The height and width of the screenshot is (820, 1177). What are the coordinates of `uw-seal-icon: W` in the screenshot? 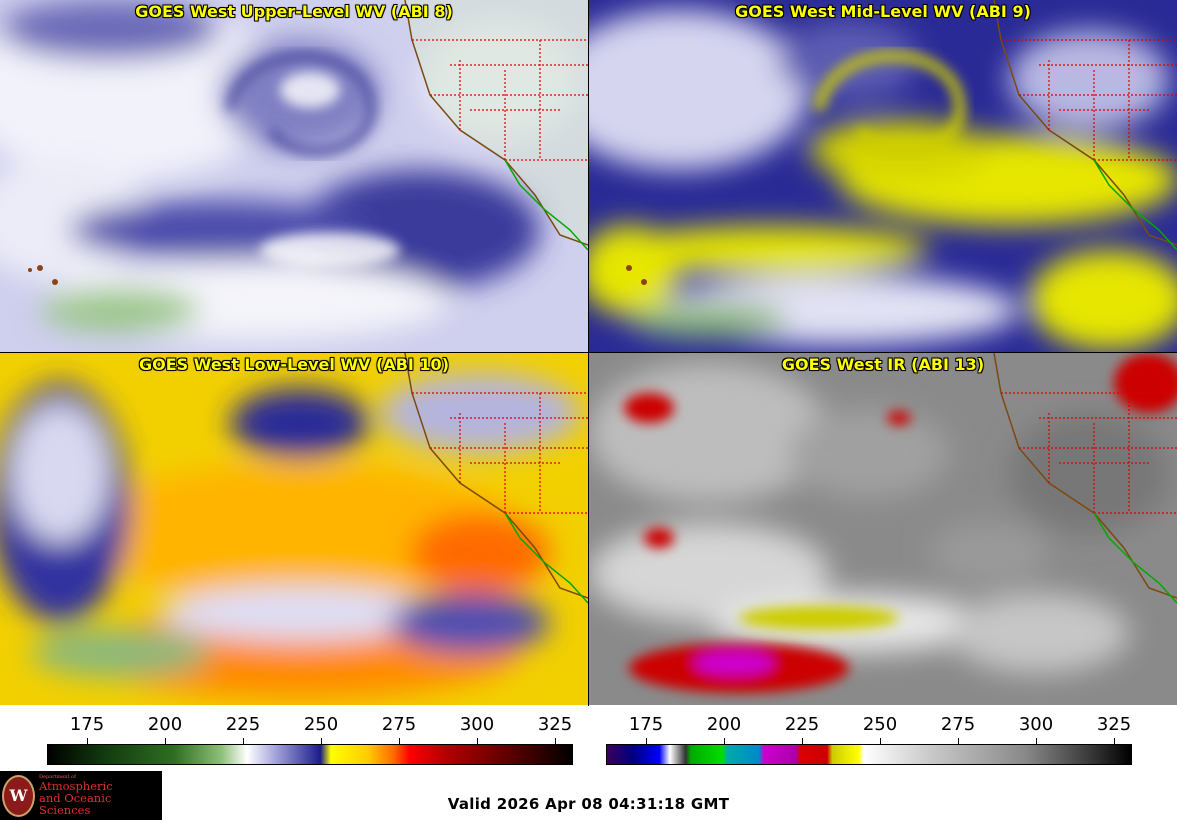 It's located at (18, 795).